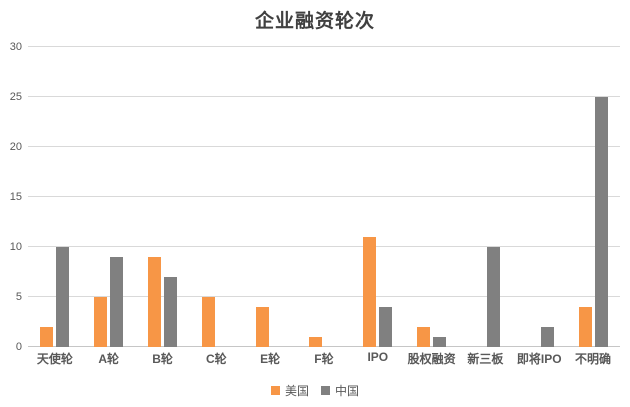  Describe the element at coordinates (431, 359) in the screenshot. I see `x-tick-label: 股权融资` at that location.